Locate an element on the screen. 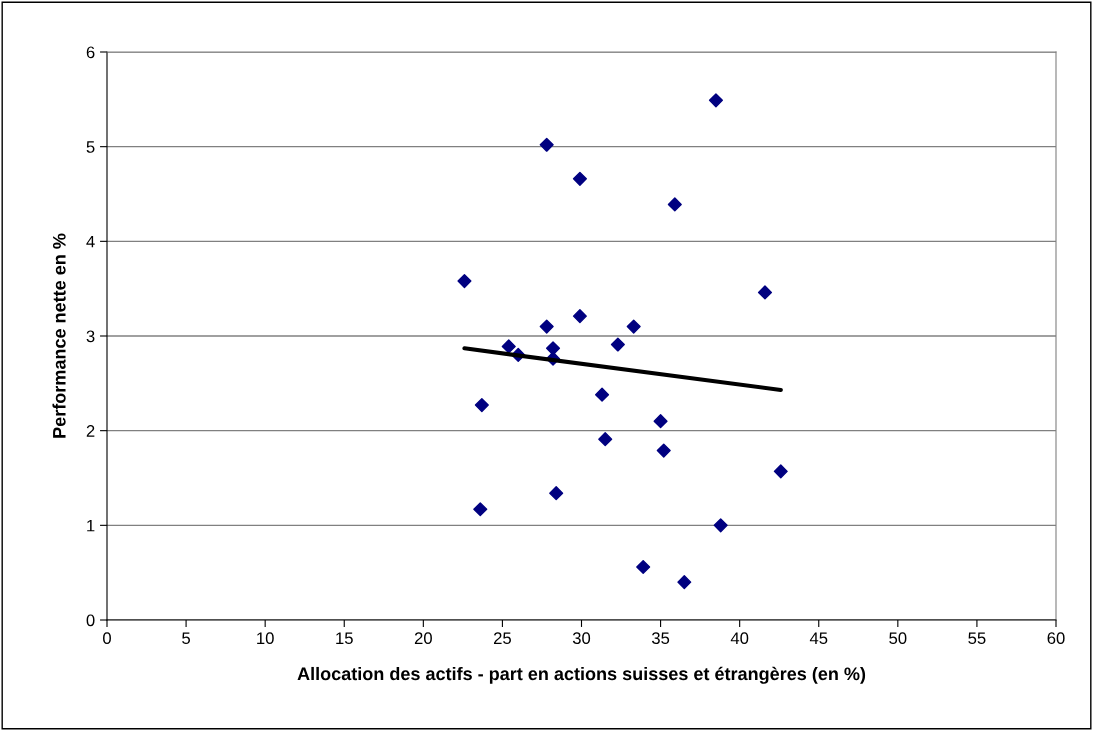  x-tick-label: 10 is located at coordinates (265, 638).